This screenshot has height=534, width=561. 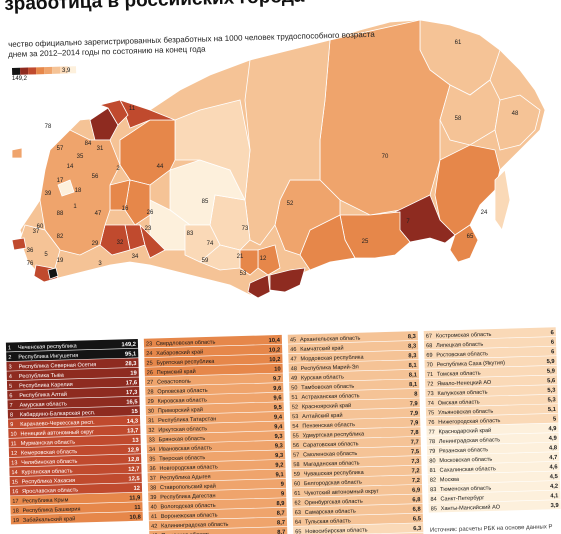 What do you see at coordinates (152, 241) in the screenshot?
I see `region-kurgan` at bounding box center [152, 241].